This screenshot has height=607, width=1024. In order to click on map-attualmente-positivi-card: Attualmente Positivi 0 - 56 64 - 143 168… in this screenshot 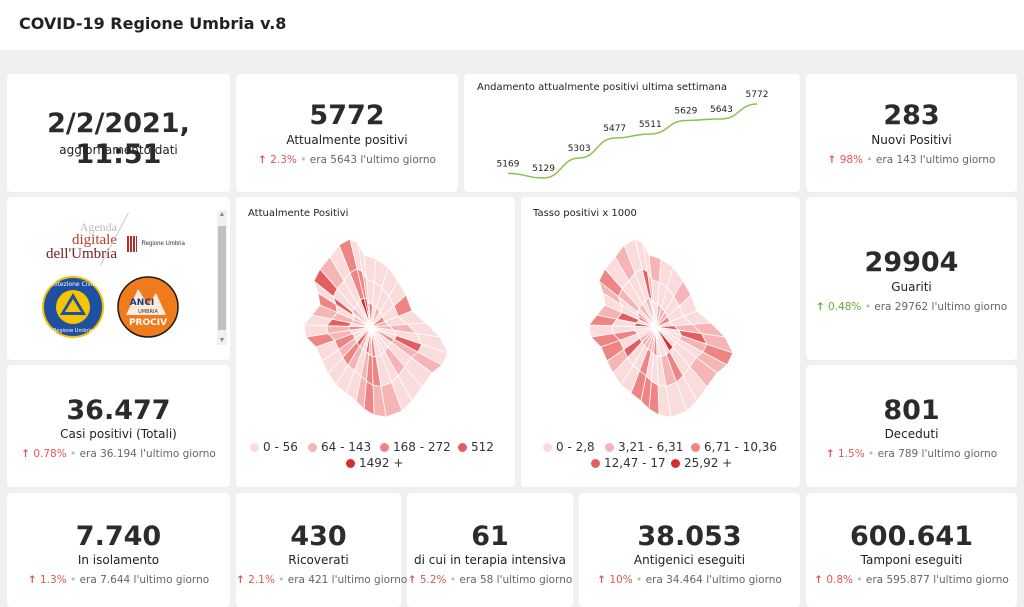, I will do `click(375, 342)`.